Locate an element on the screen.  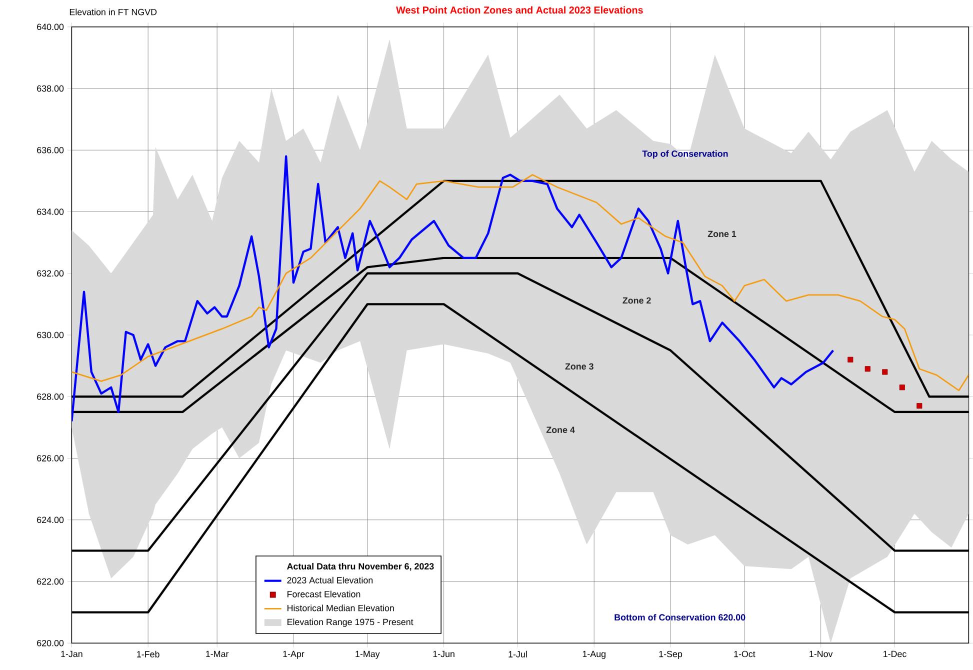
x-tick-label: 1-Nov is located at coordinates (821, 654).